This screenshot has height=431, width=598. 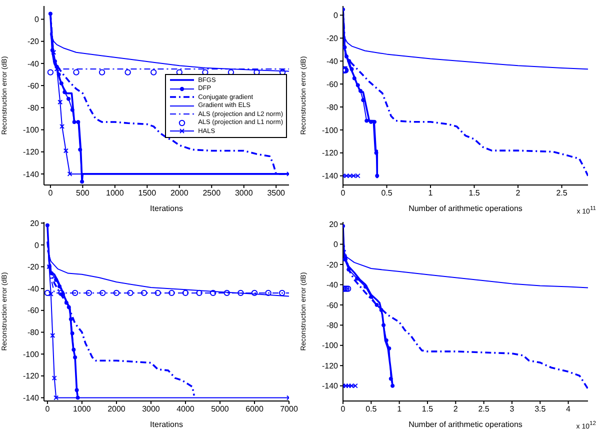 What do you see at coordinates (147, 193) in the screenshot?
I see `x-tick-label: 1500` at bounding box center [147, 193].